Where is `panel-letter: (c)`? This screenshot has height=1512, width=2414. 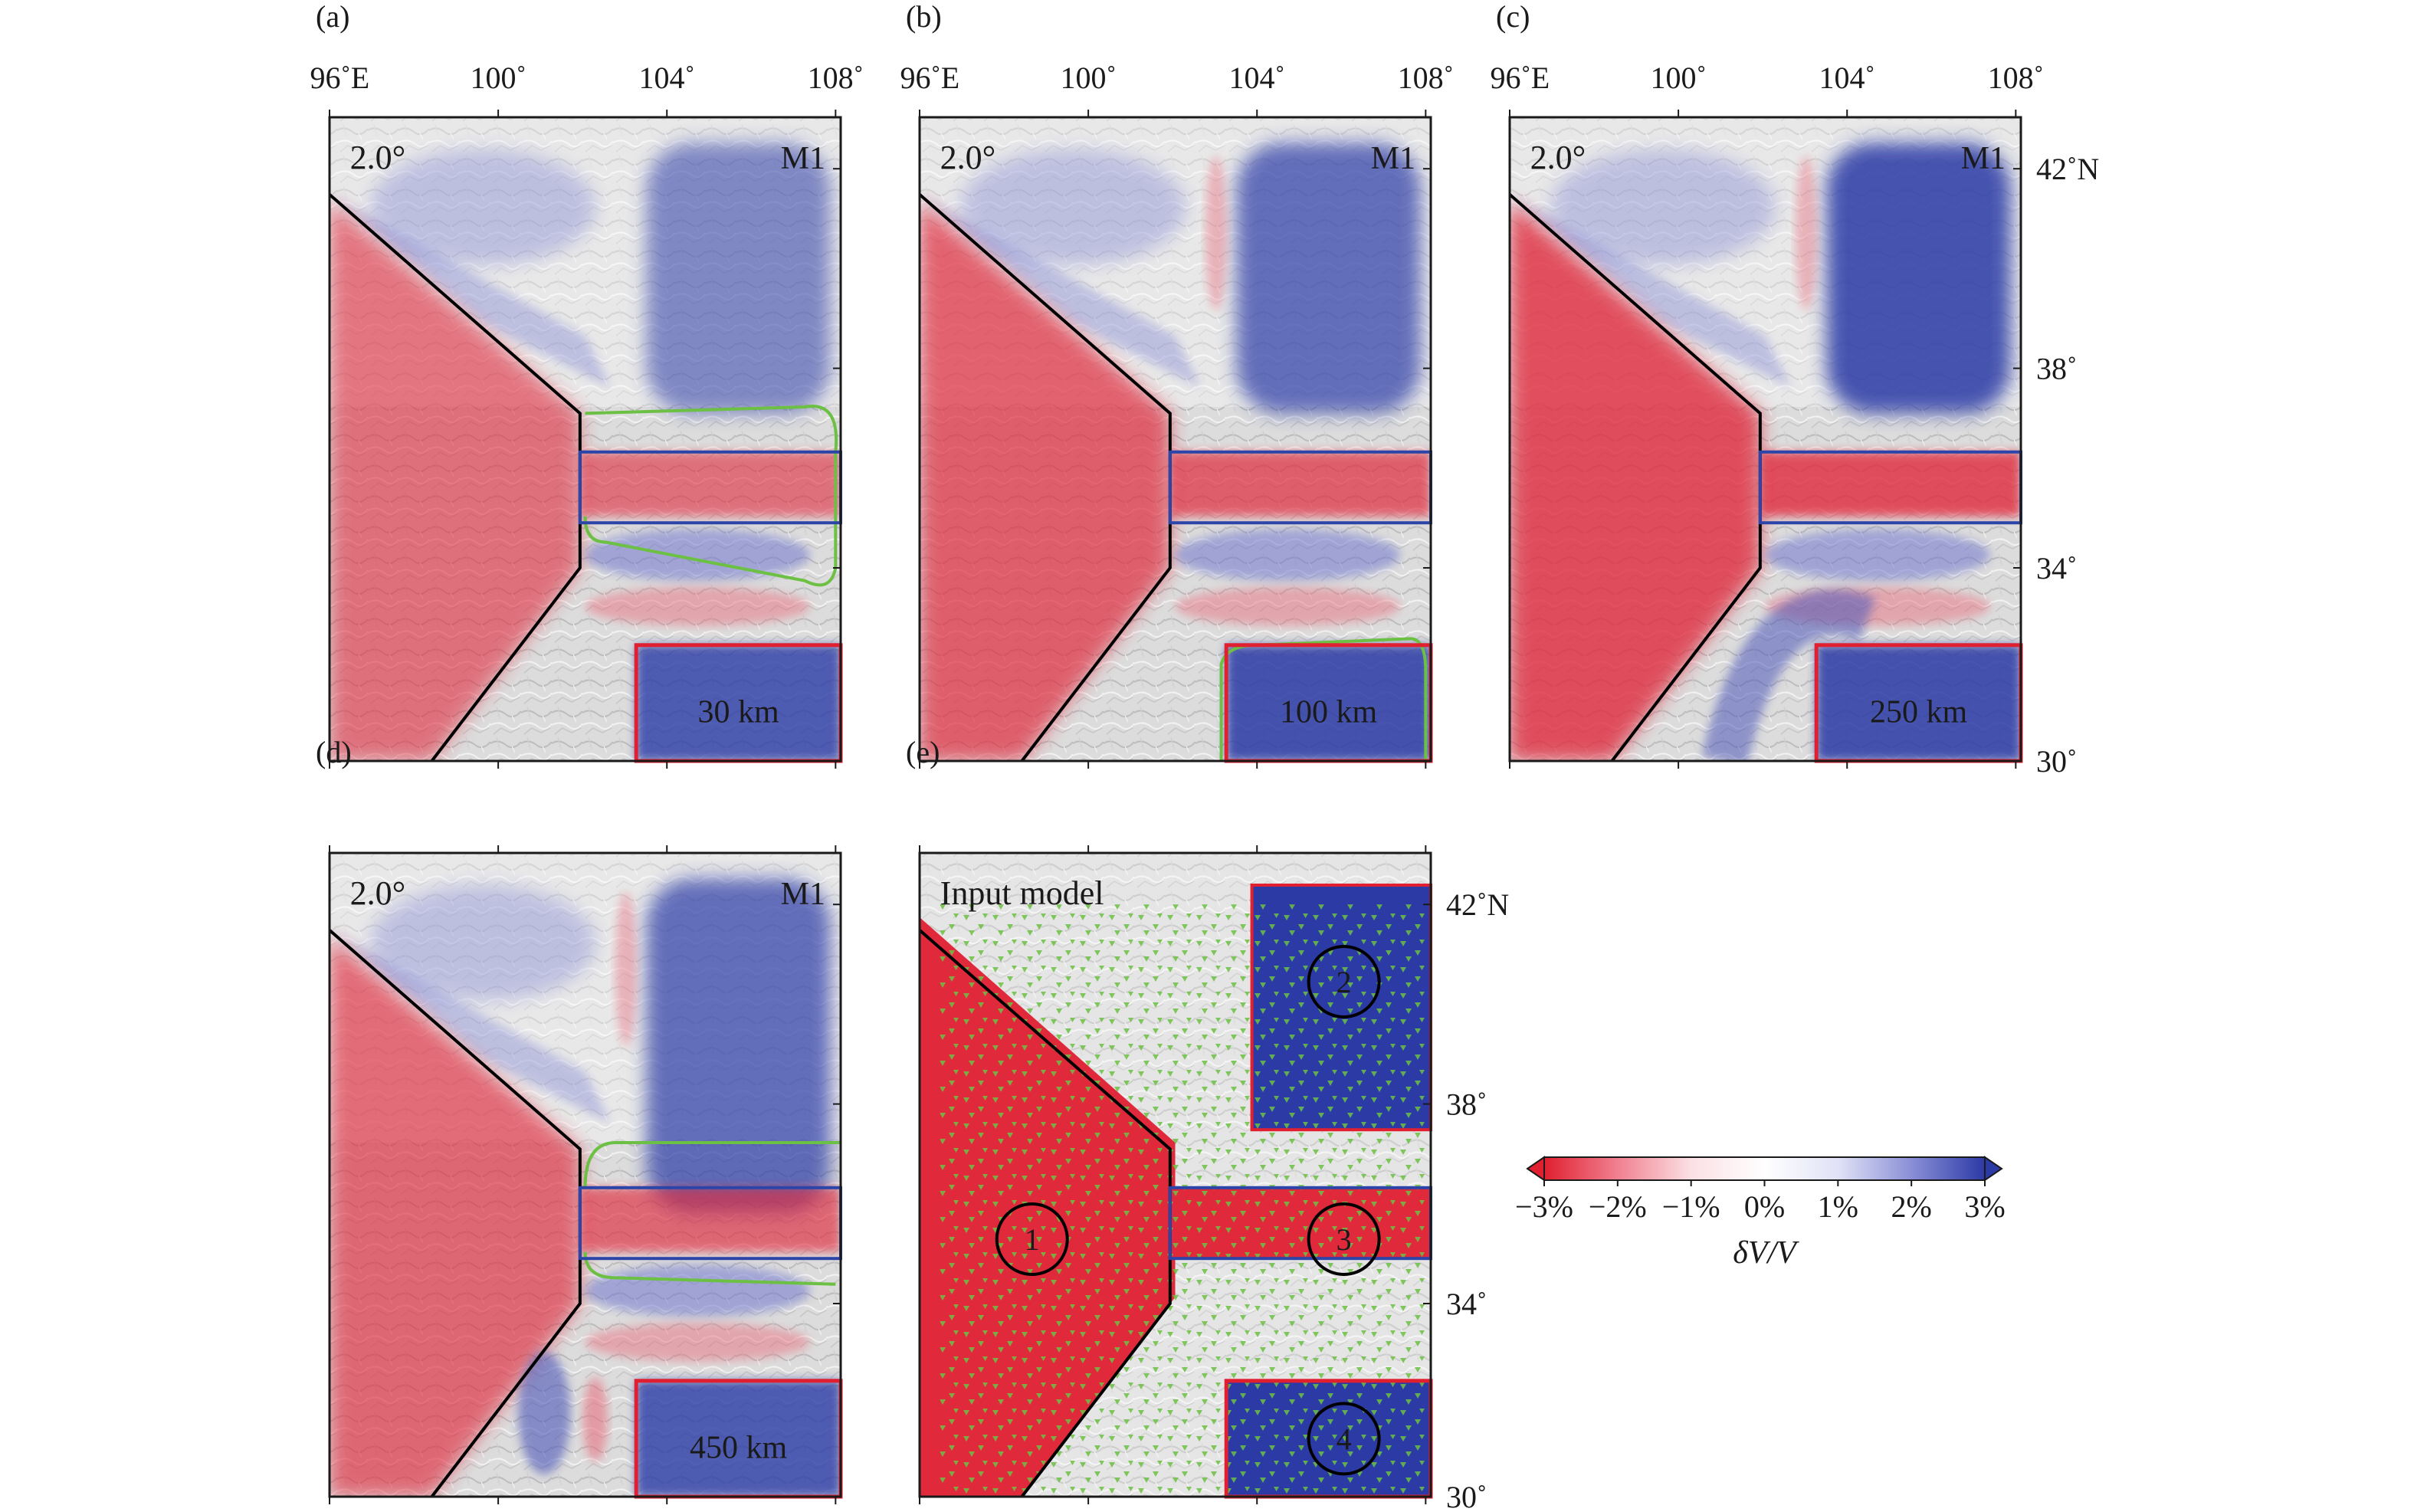 panel-letter: (c) is located at coordinates (1513, 17).